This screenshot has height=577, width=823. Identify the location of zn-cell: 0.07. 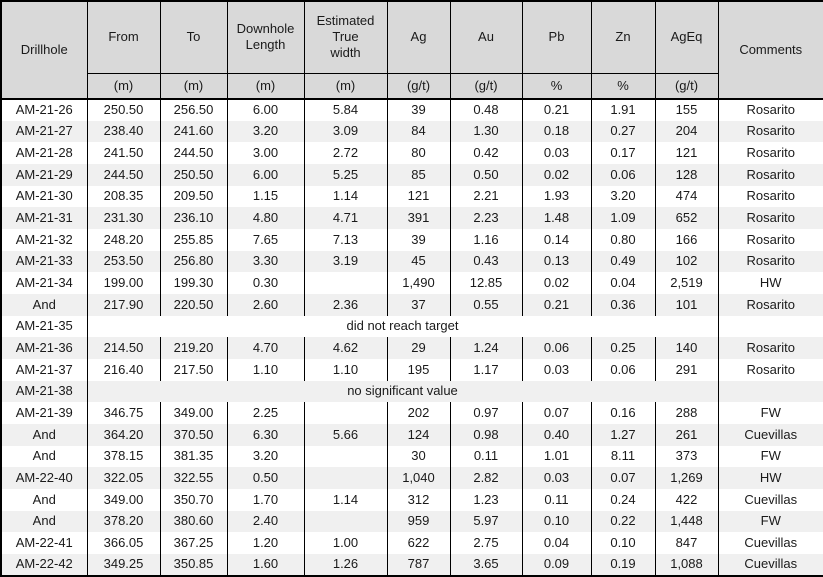
(623, 478).